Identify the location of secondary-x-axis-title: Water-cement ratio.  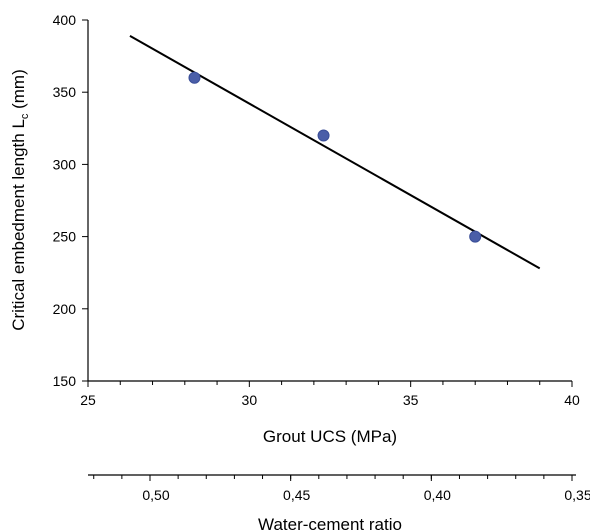
(330, 523).